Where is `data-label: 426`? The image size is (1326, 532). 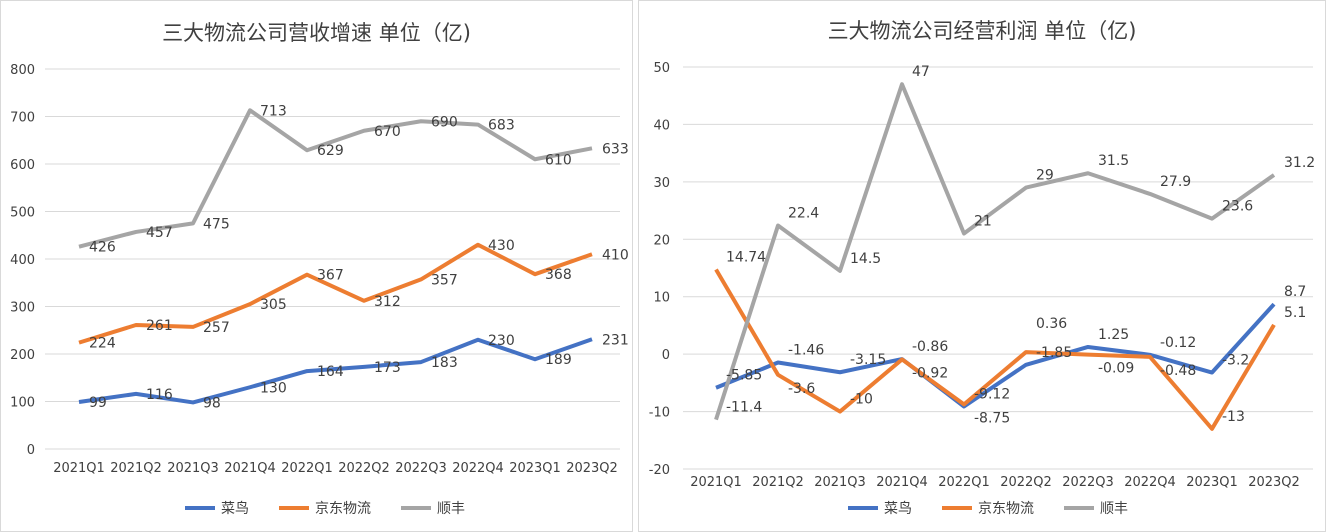 data-label: 426 is located at coordinates (102, 248).